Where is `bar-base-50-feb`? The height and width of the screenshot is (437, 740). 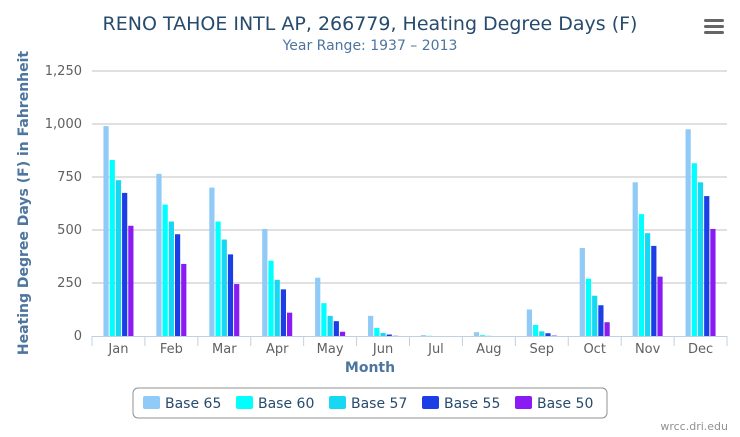
bar-base-50-feb is located at coordinates (184, 299).